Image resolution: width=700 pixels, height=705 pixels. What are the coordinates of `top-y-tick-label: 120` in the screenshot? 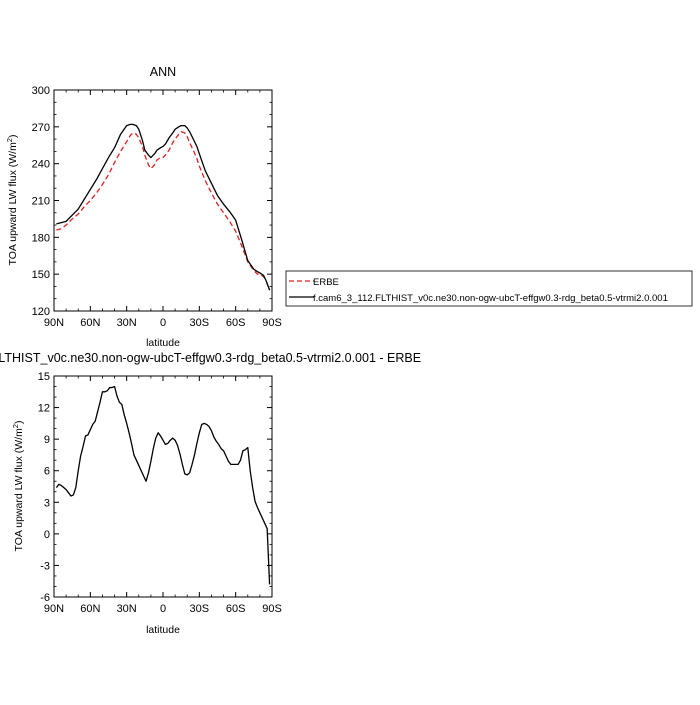 It's located at (41, 312).